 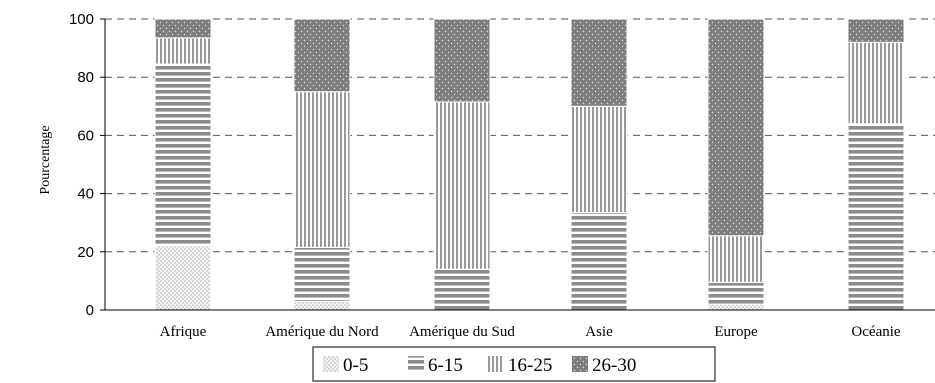 What do you see at coordinates (599, 332) in the screenshot?
I see `x-category-label: Asie` at bounding box center [599, 332].